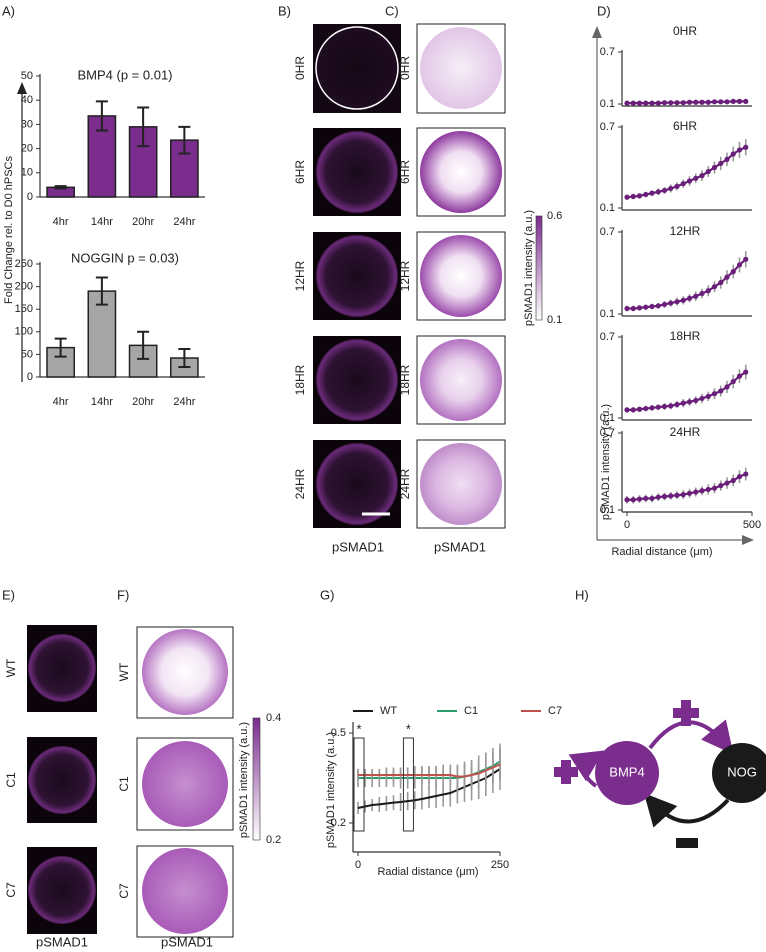  I want to click on legend-label: WT, so click(388, 711).